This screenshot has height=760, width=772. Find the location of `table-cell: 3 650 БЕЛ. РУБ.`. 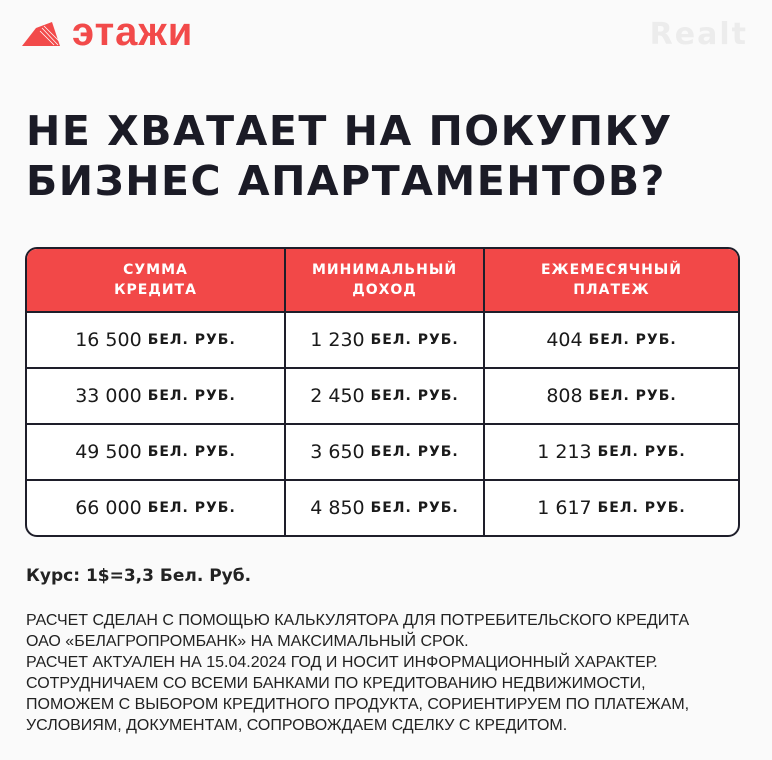

table-cell: 3 650 БЕЛ. РУБ. is located at coordinates (383, 452).